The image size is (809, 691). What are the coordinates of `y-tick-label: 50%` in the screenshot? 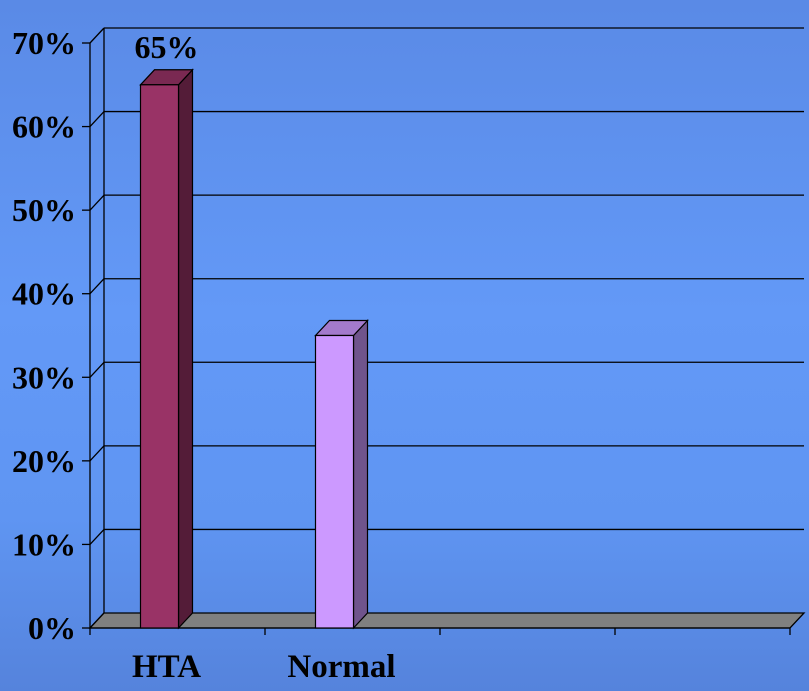 It's located at (44, 210).